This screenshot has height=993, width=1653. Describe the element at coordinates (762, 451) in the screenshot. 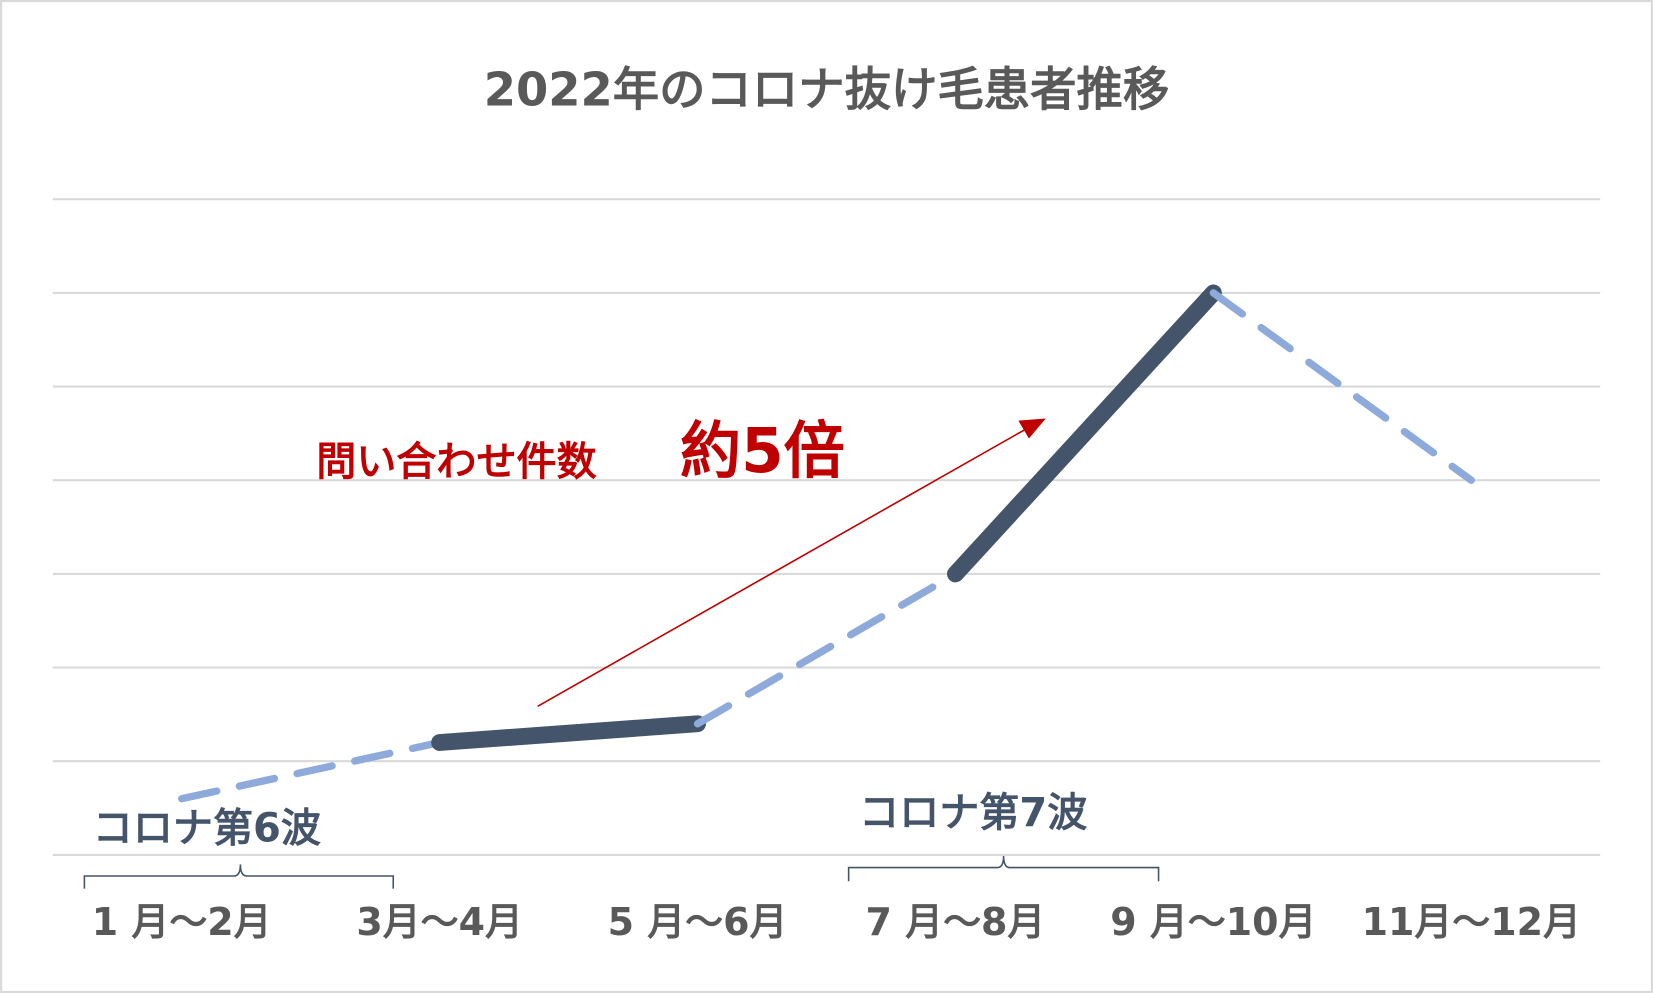

I see `annotation: 約5倍` at that location.